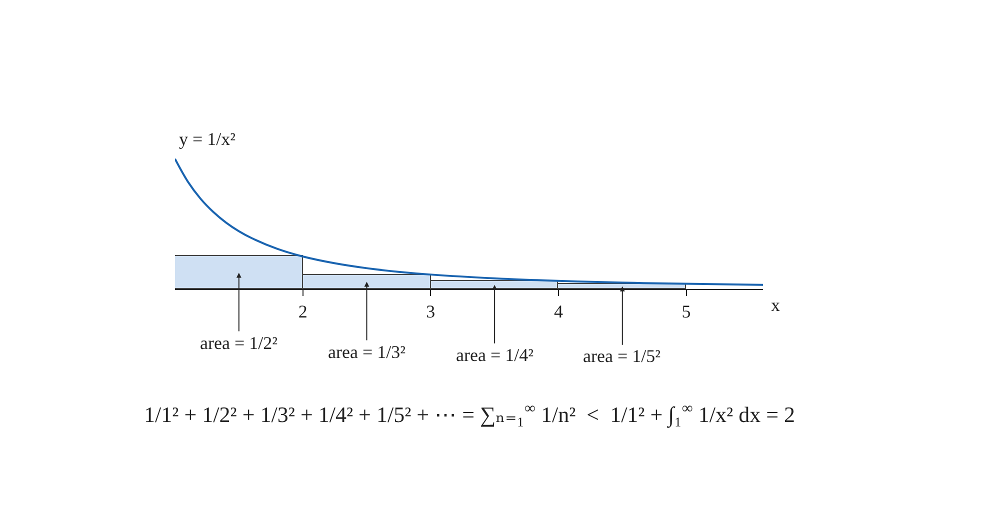 The width and height of the screenshot is (994, 532). Describe the element at coordinates (431, 312) in the screenshot. I see `x-tick-label: 3` at that location.